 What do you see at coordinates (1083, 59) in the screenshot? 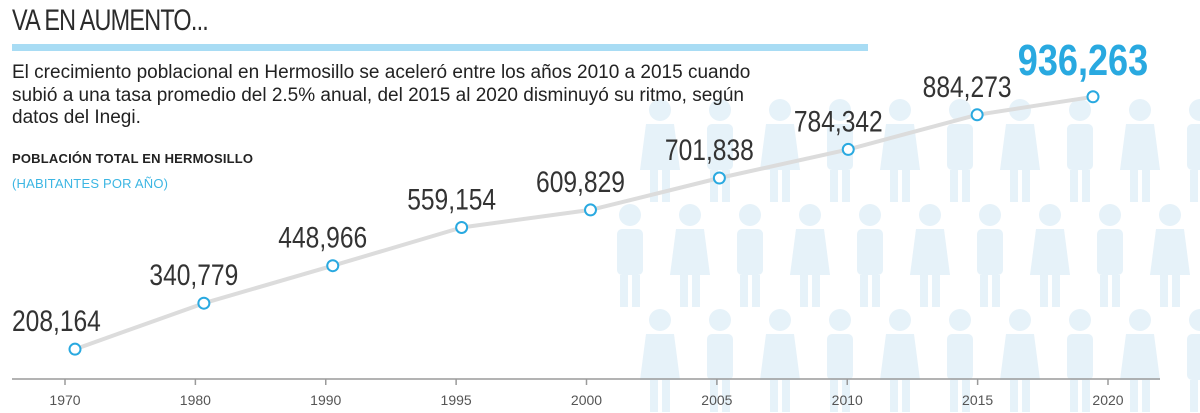
I see `data-label-highlight: 936,263` at bounding box center [1083, 59].